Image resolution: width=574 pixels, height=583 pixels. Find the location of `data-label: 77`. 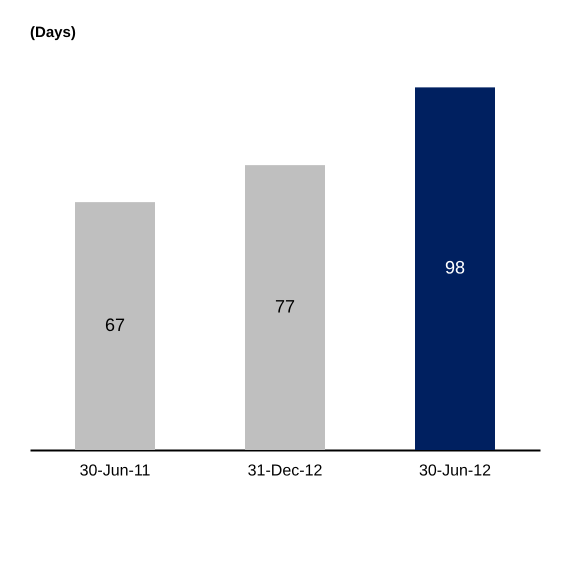

data-label: 77 is located at coordinates (285, 306).